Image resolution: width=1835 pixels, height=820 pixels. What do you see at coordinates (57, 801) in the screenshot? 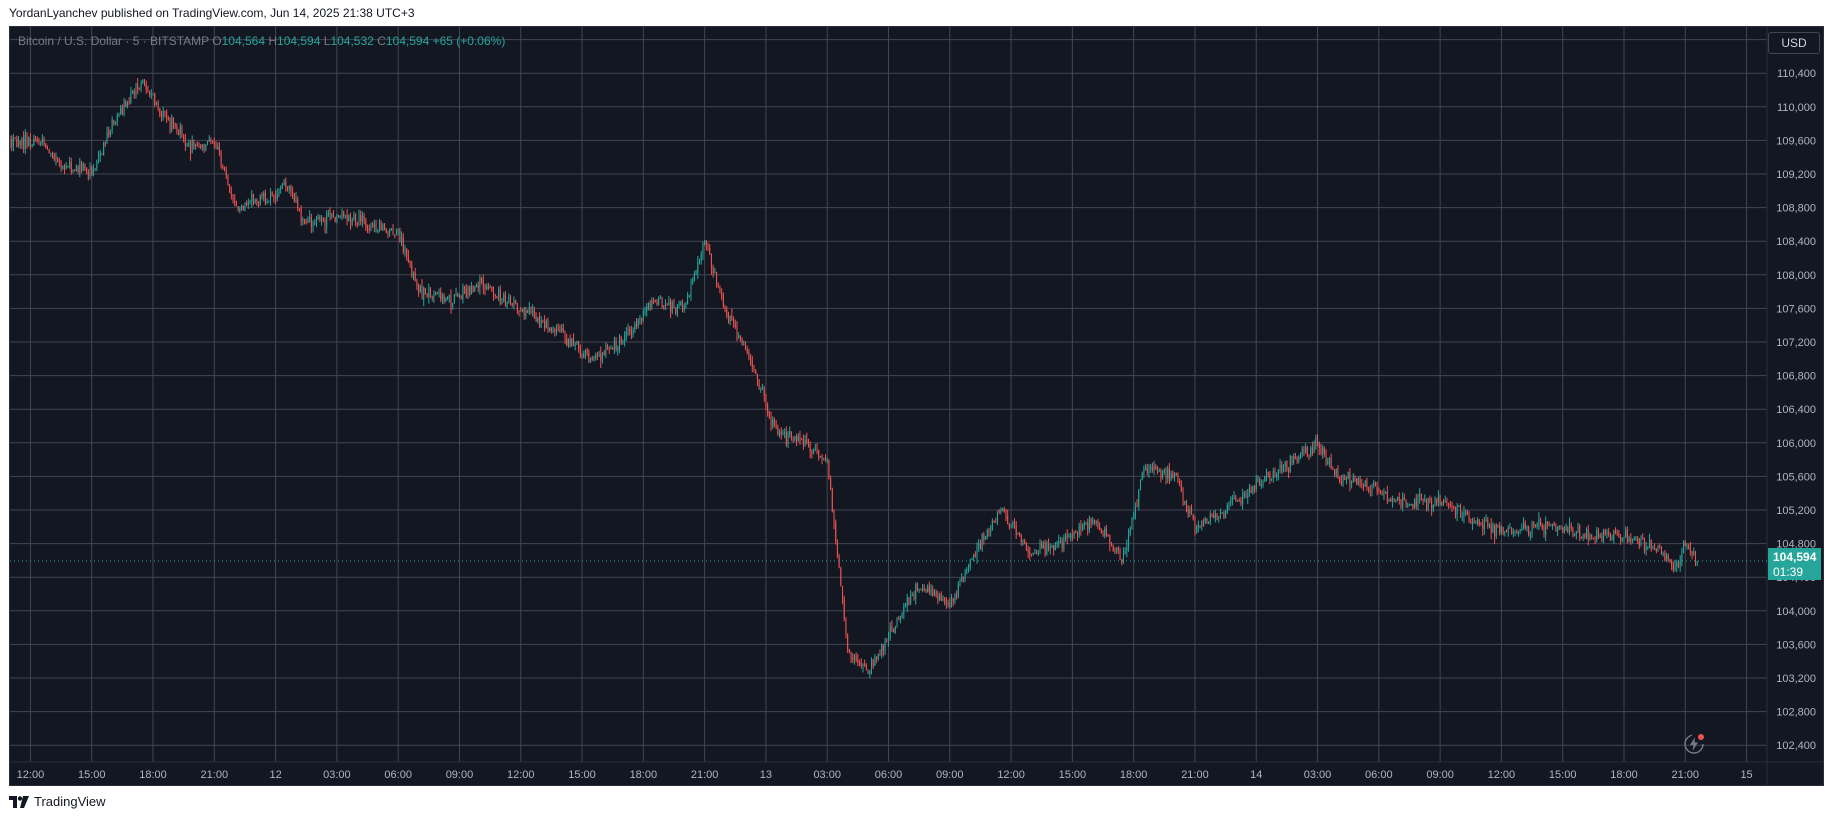
I see `tradingview-branding: TradingView` at bounding box center [57, 801].